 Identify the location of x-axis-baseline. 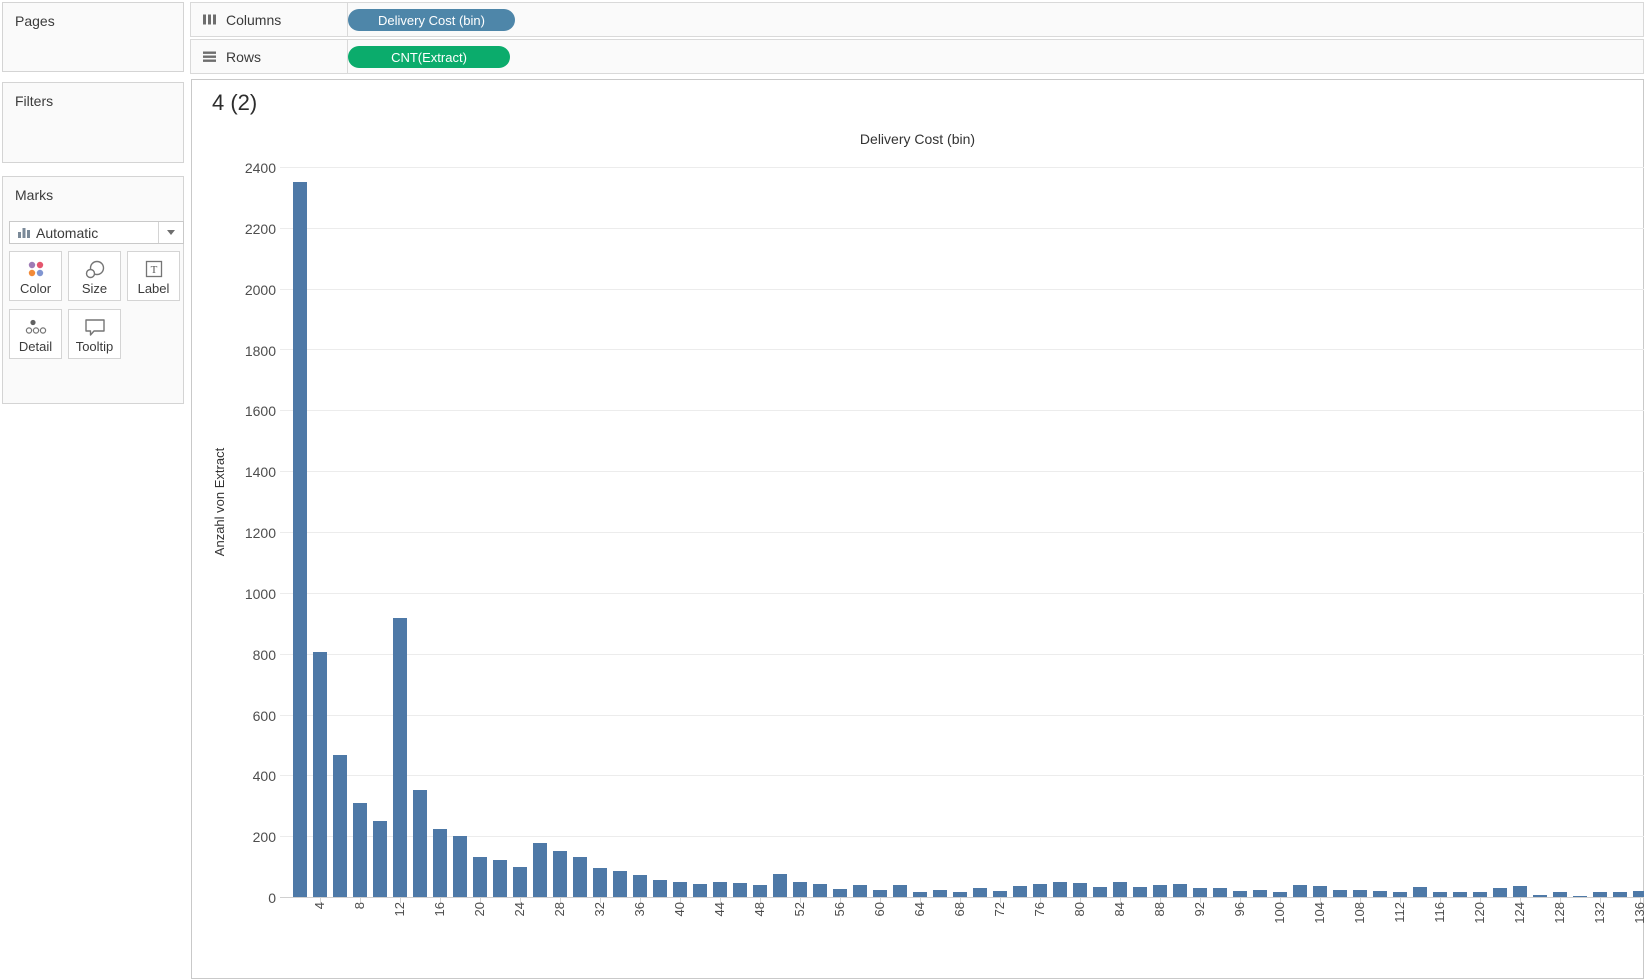
(962, 897).